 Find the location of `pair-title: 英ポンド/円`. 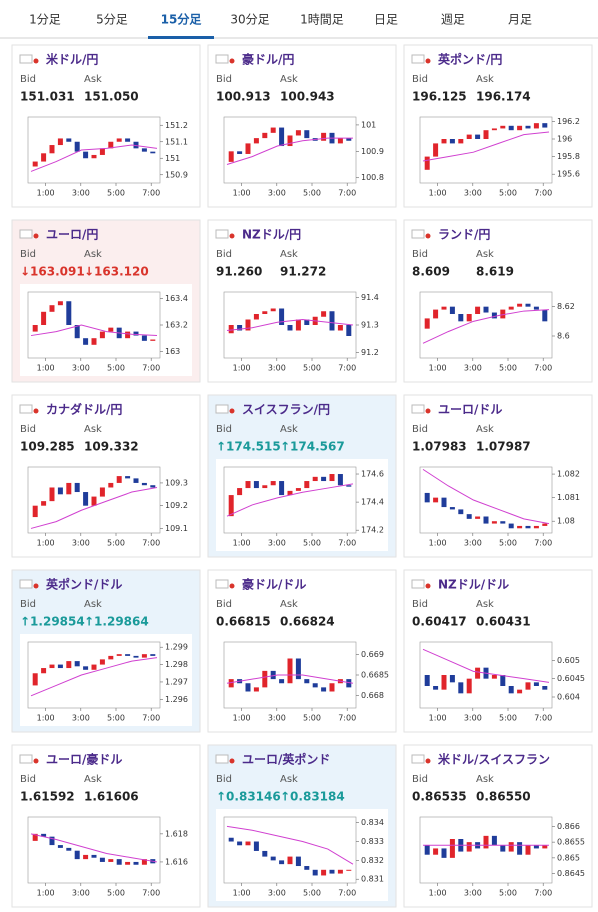

pair-title: 英ポンド/円 is located at coordinates (470, 59).